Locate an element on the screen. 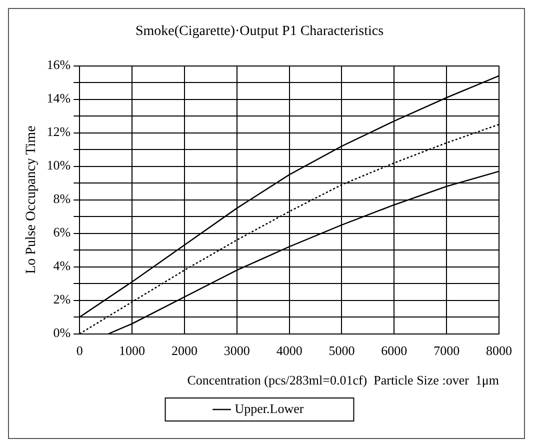  x-tick-label: 2000 is located at coordinates (184, 350).